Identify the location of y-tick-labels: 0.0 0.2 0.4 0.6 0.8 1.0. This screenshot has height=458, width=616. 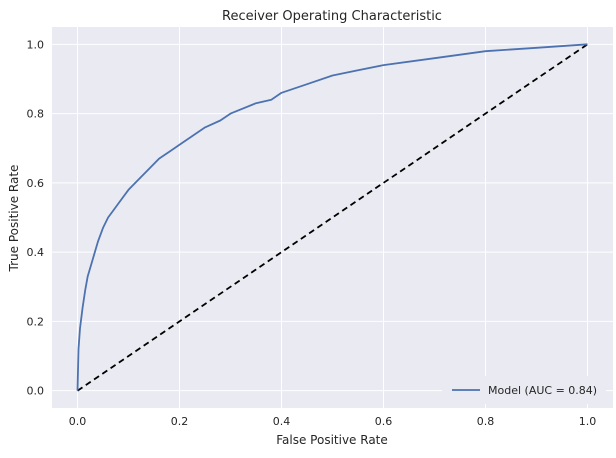
(36, 217).